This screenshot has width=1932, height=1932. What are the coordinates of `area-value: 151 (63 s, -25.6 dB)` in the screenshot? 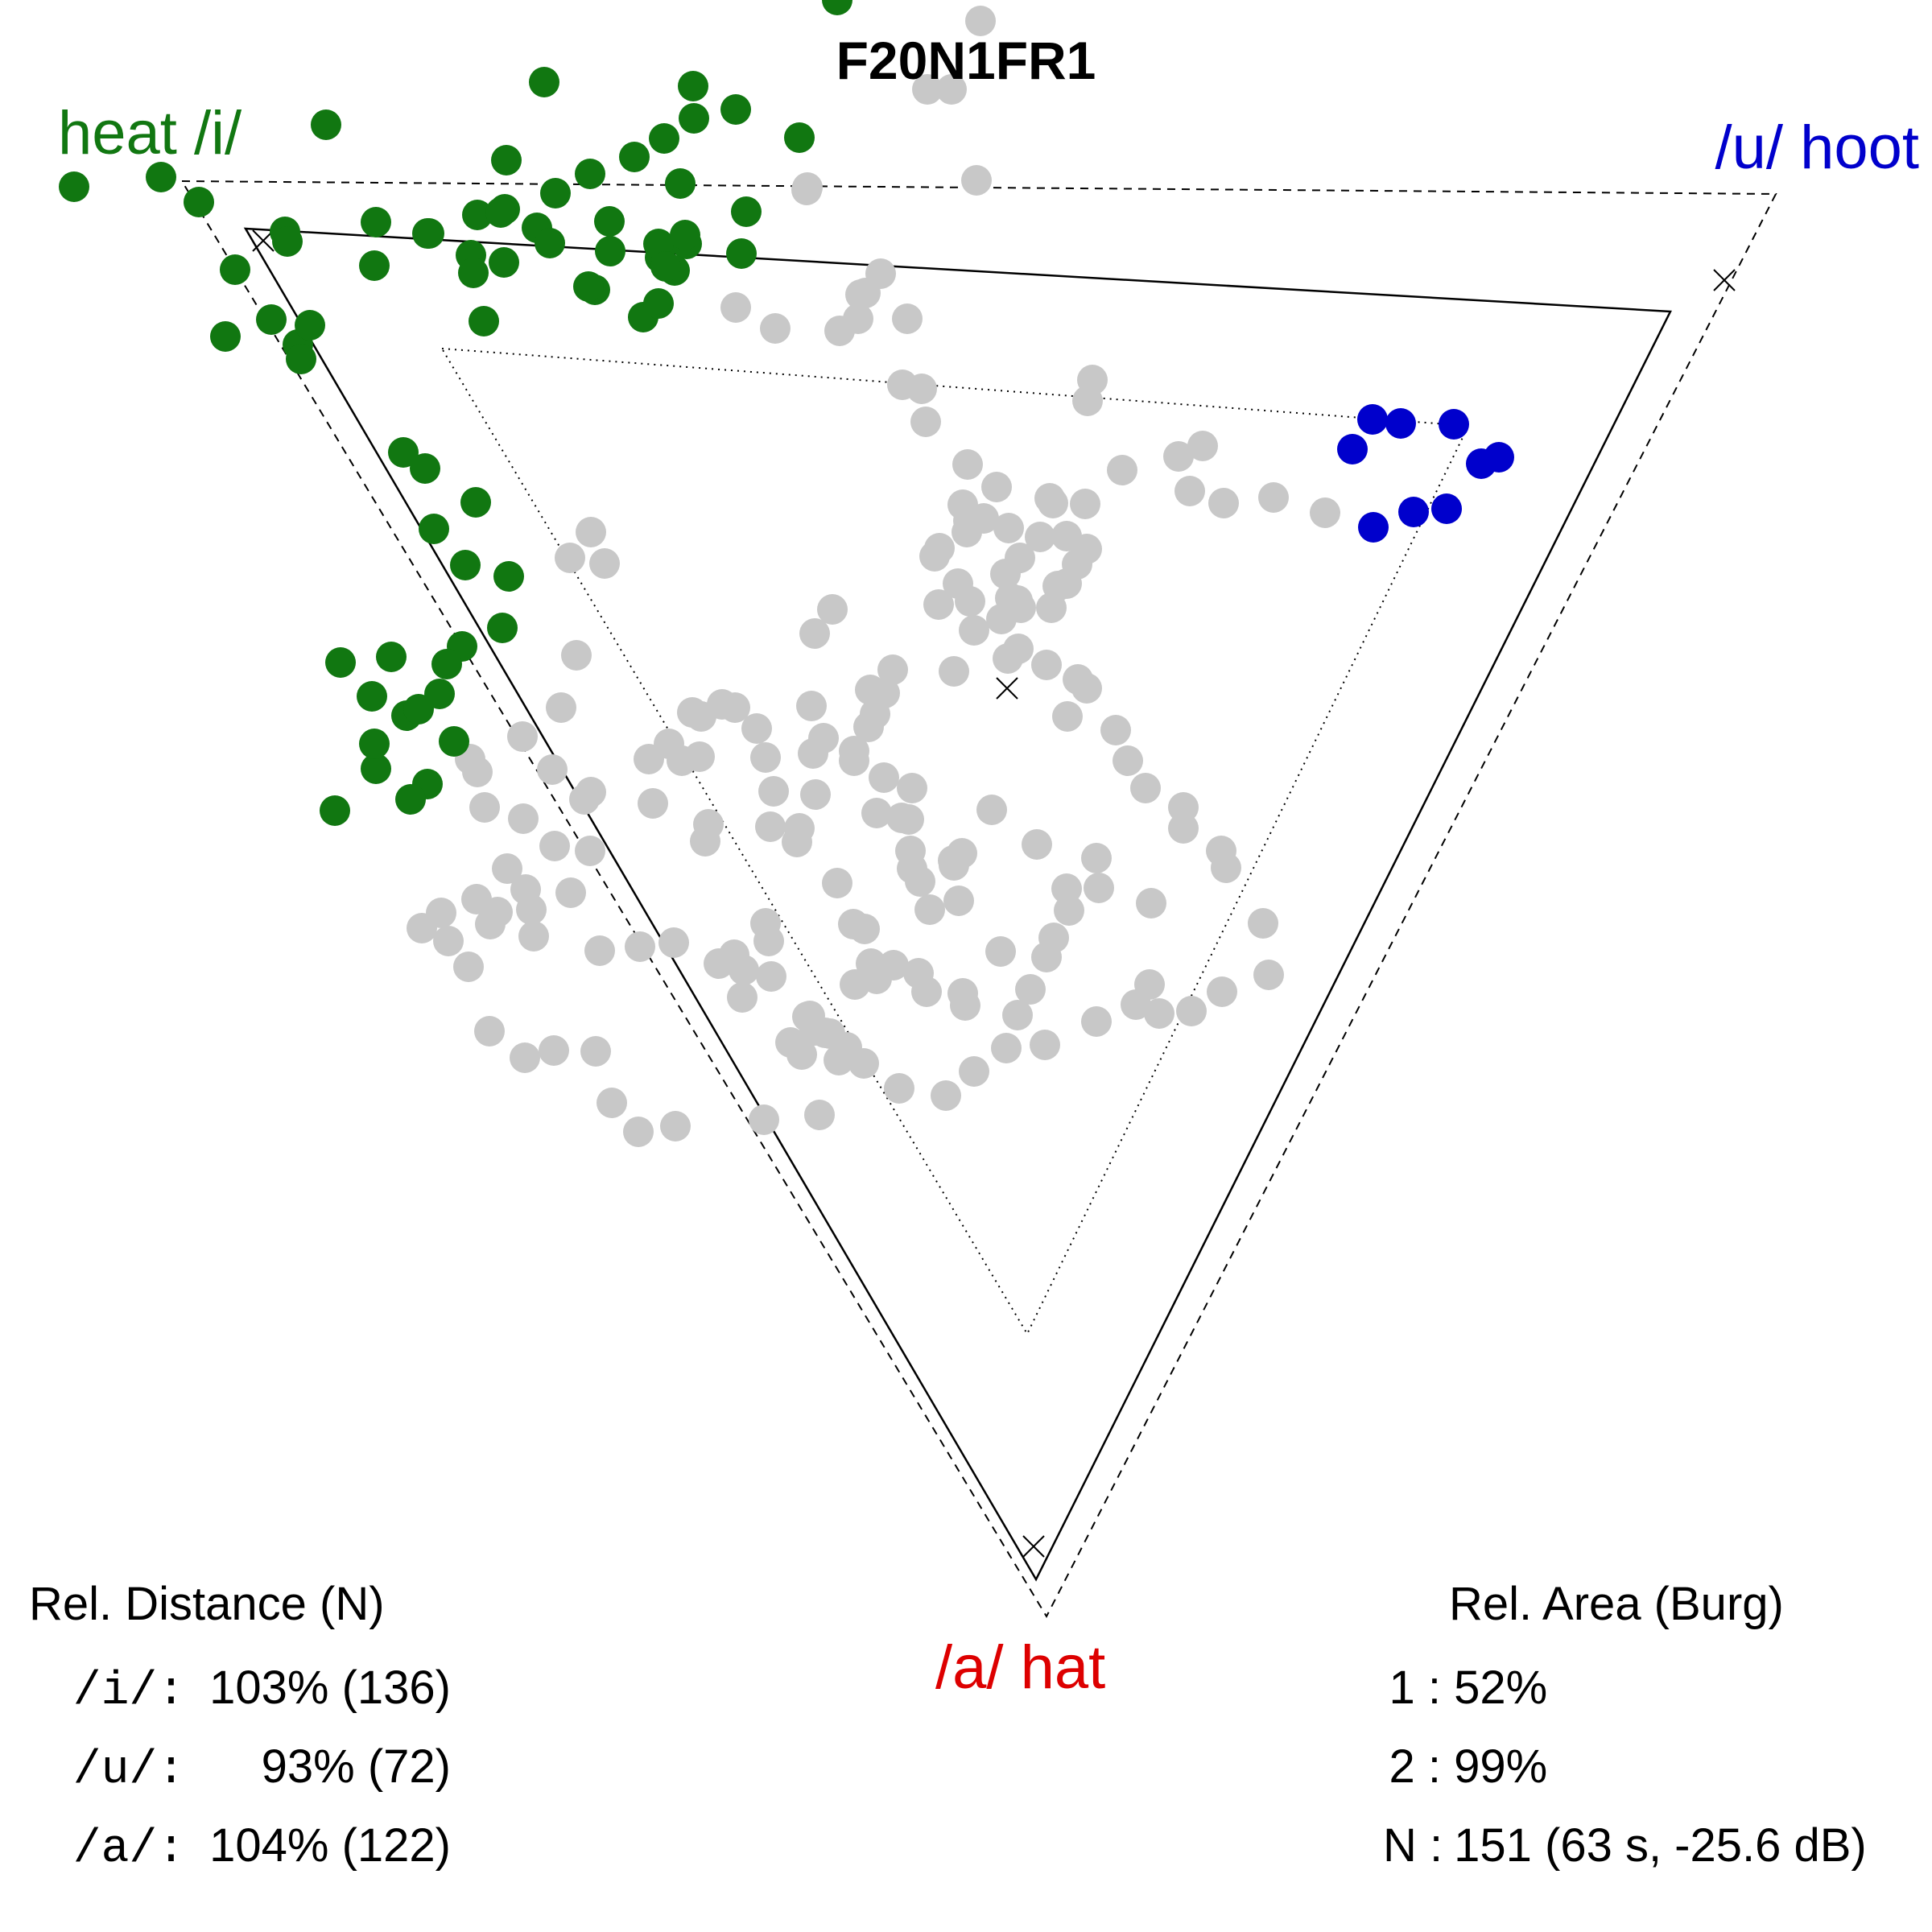 It's located at (1660, 1846).